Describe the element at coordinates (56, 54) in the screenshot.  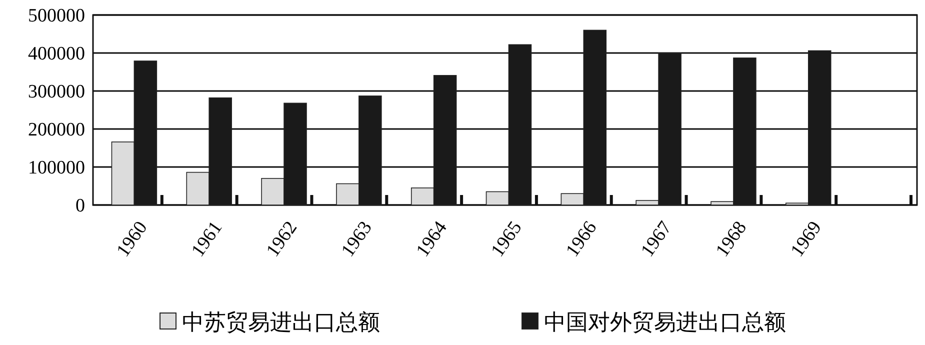
I see `y-tick-label: 400000` at that location.